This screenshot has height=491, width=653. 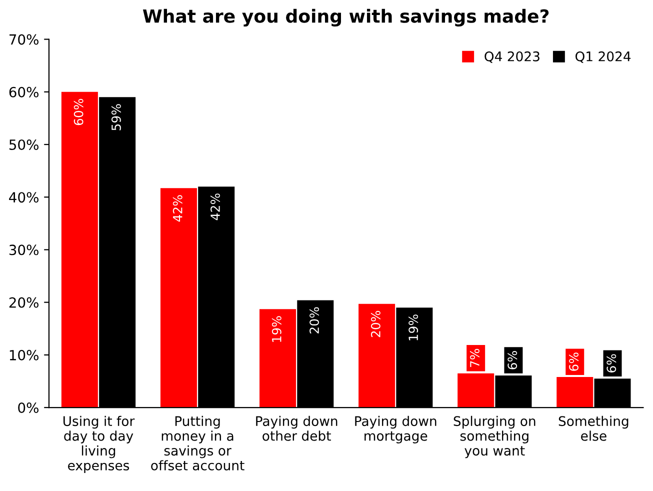 What do you see at coordinates (23, 302) in the screenshot?
I see `y-tick-label: 20%` at bounding box center [23, 302].